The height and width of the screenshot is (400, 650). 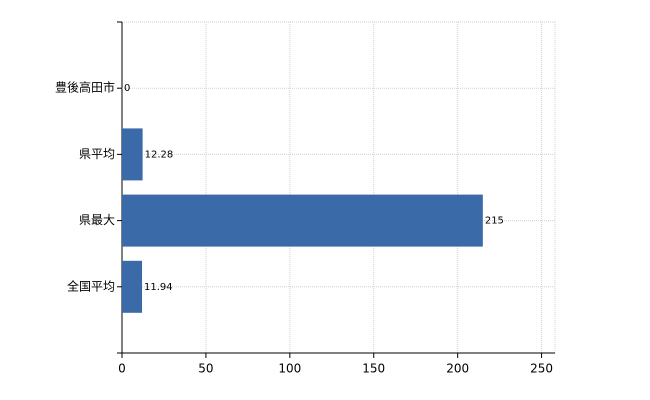 What do you see at coordinates (373, 369) in the screenshot?
I see `x-tick-label: 150` at bounding box center [373, 369].